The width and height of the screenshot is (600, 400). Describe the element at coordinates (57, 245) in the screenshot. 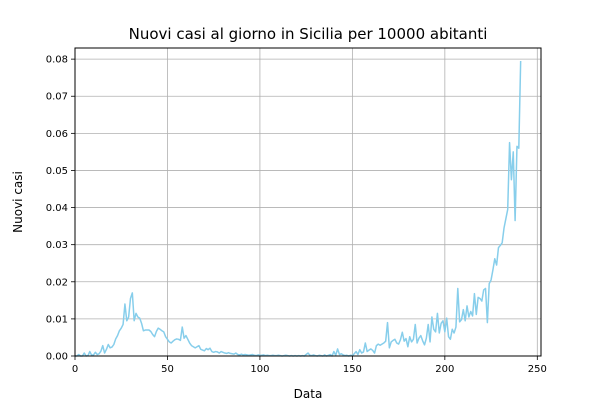

I see `y-tick-label: 0.03` at that location.